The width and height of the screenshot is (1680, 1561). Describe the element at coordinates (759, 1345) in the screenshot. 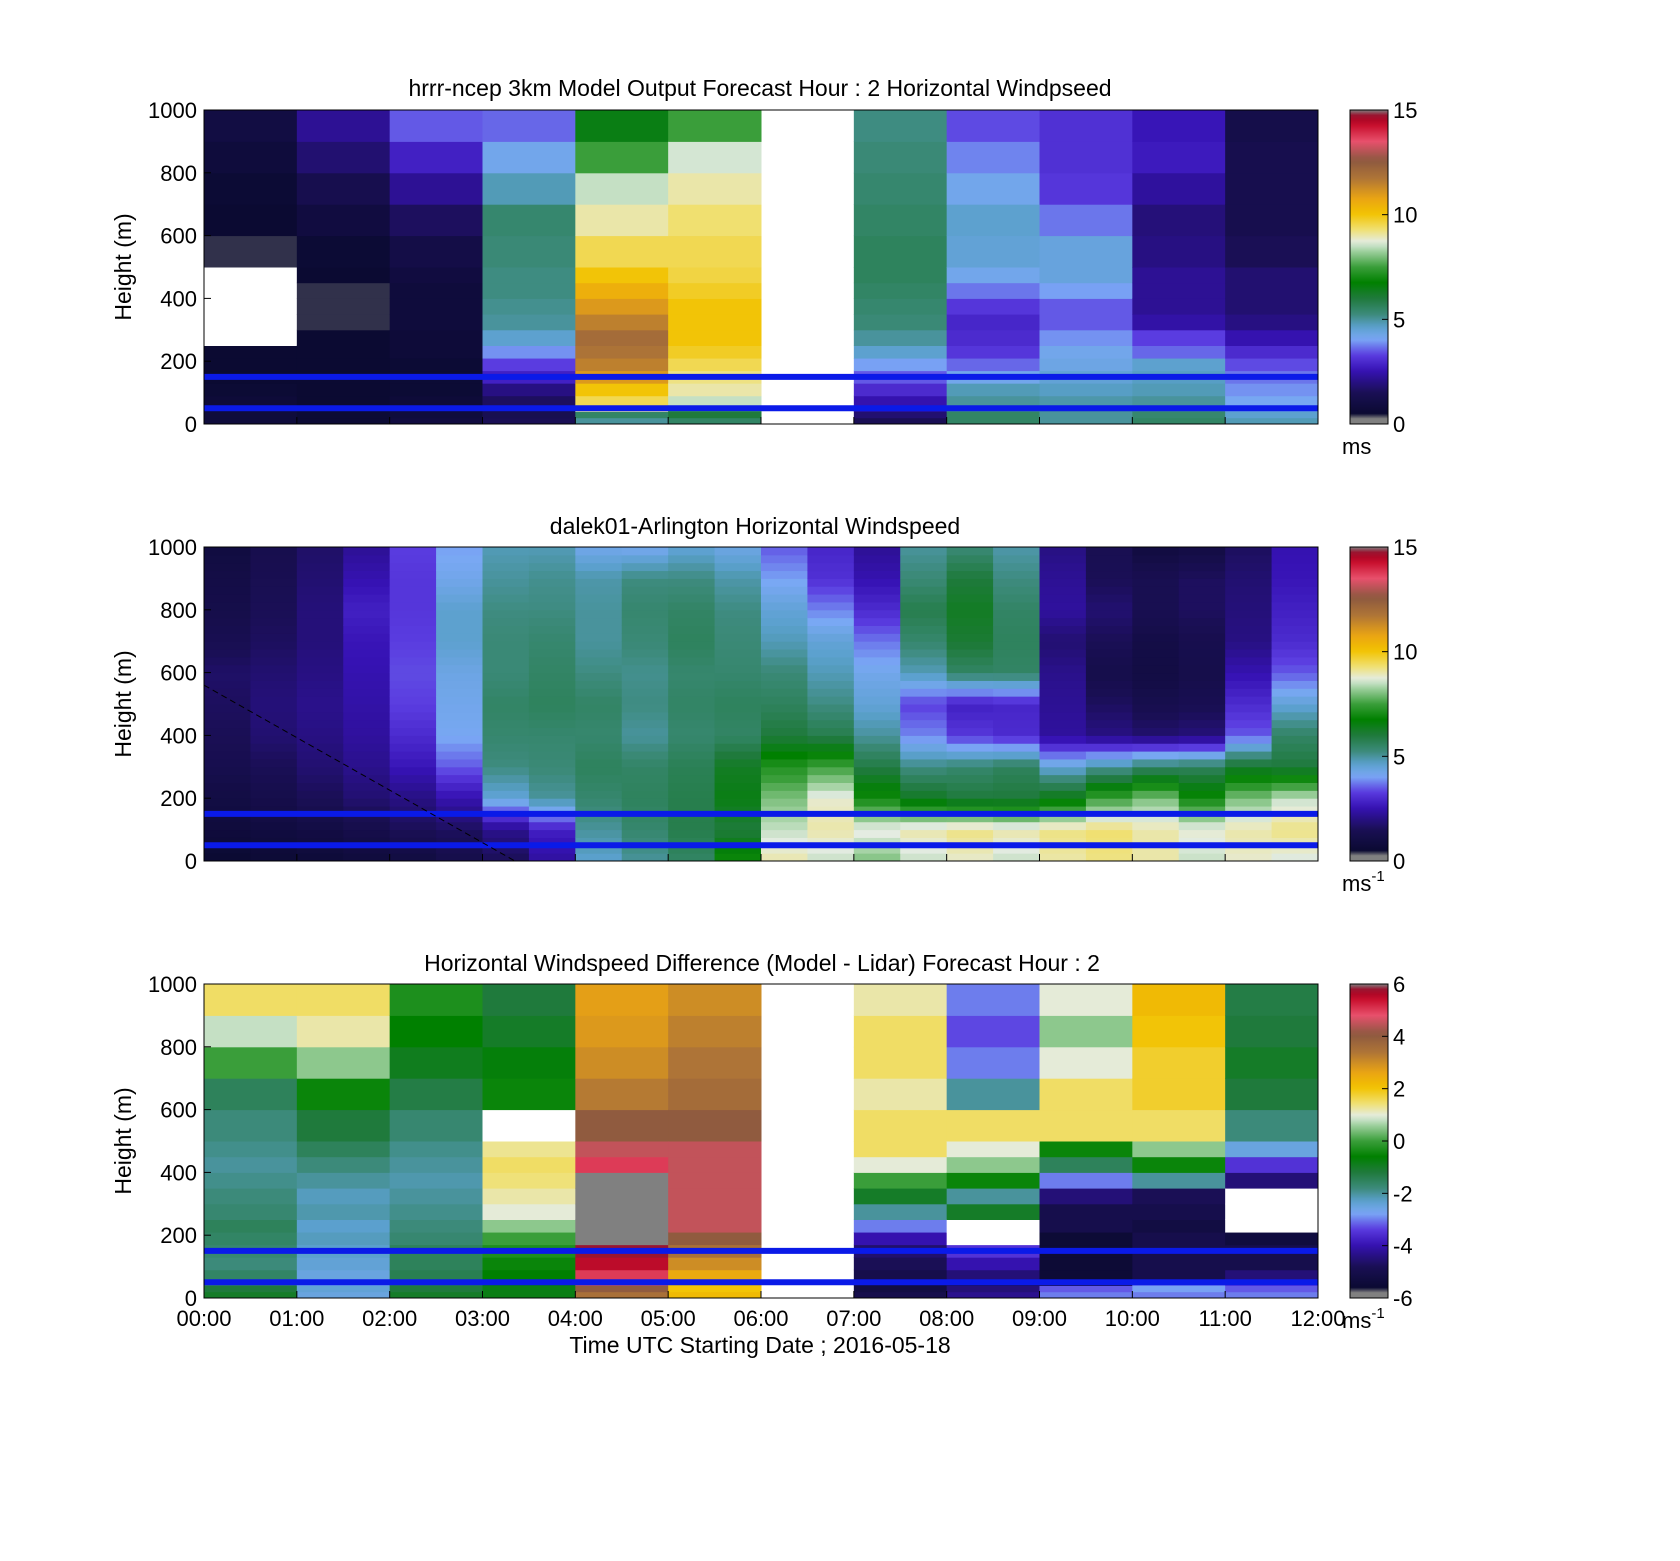

I see `panel-difference-x-label: Time UTC Starting Date ; 2016-05-18` at that location.